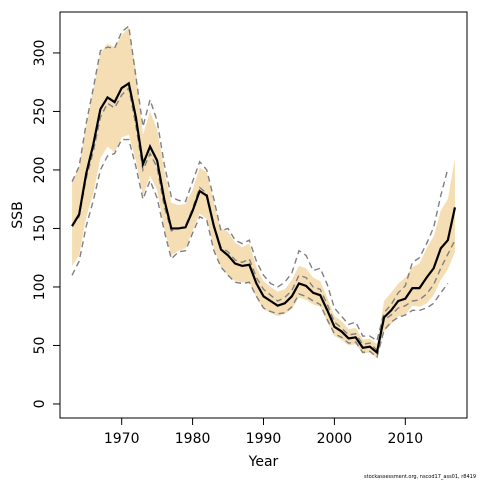 This screenshot has width=480, height=480. I want to click on y-axis: 0 50 100 150 200 250 300, so click(46, 224).